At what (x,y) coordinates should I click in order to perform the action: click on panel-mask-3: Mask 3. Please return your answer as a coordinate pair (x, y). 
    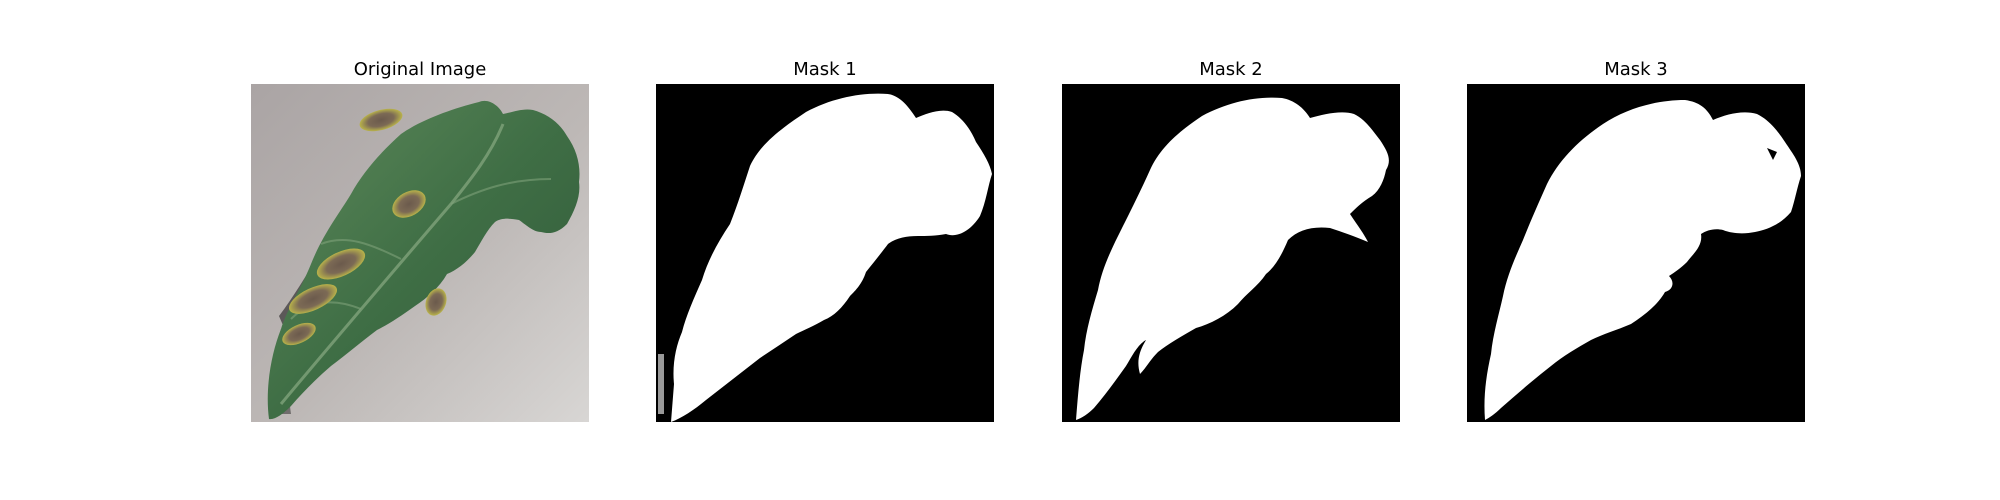
    Looking at the image, I should click on (1636, 239).